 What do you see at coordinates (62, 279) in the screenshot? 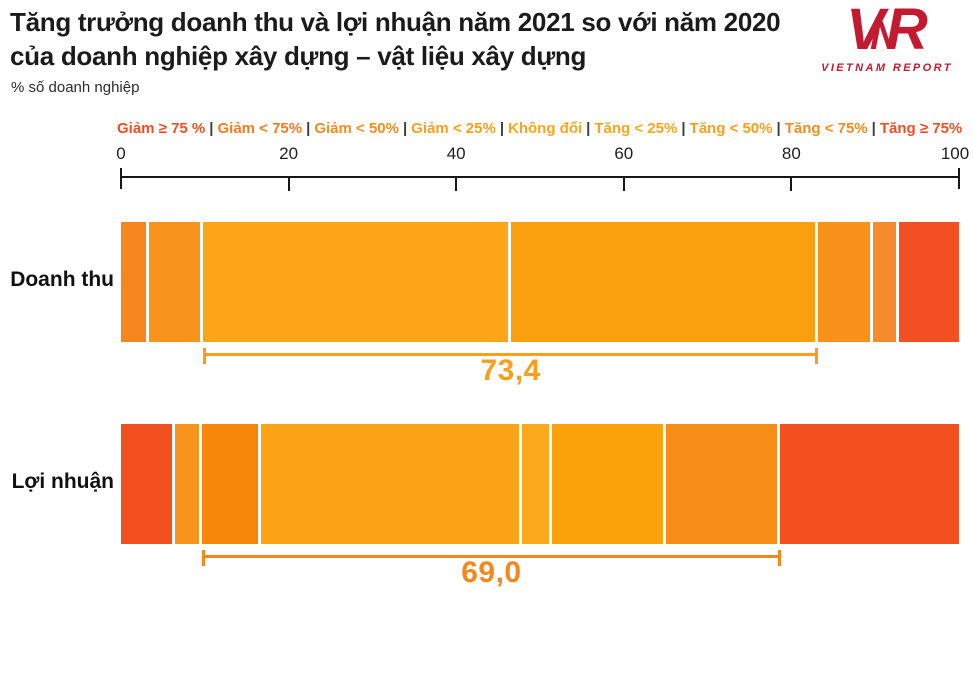
I see `bar-label: Doanh thu` at bounding box center [62, 279].